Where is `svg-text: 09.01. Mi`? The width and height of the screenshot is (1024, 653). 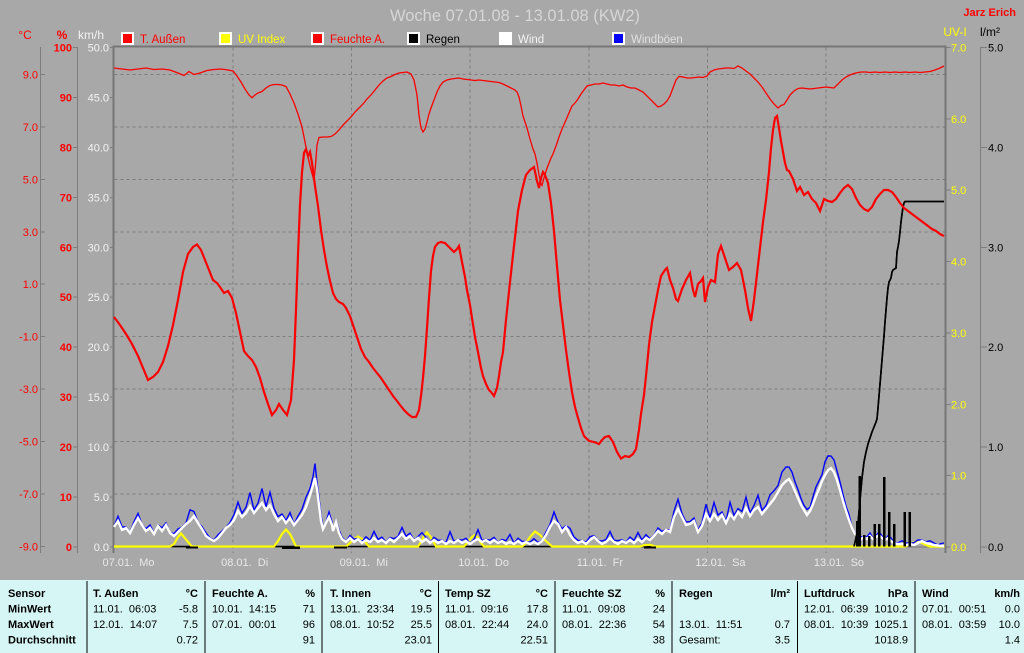 svg-text: 09.01. Mi is located at coordinates (364, 563).